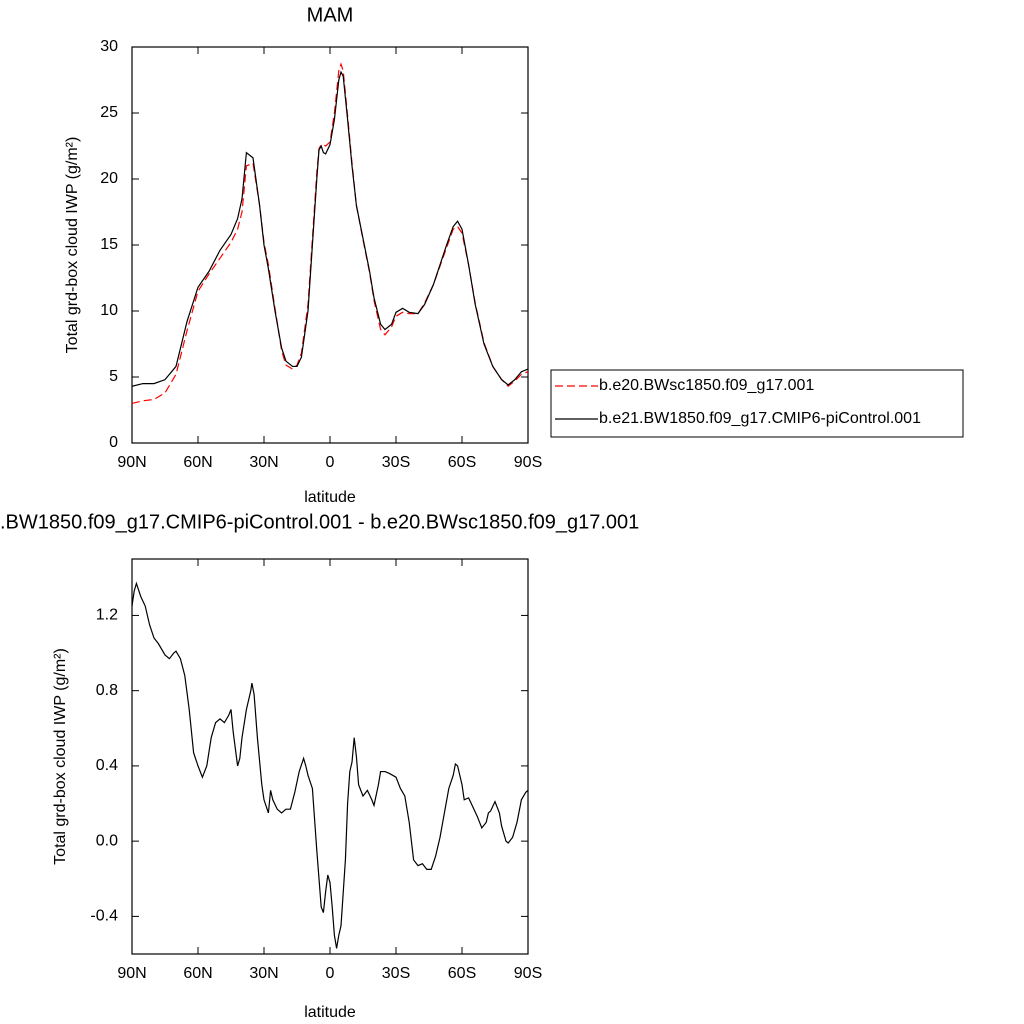  Describe the element at coordinates (107, 690) in the screenshot. I see `y-tick-label: 0.8` at that location.